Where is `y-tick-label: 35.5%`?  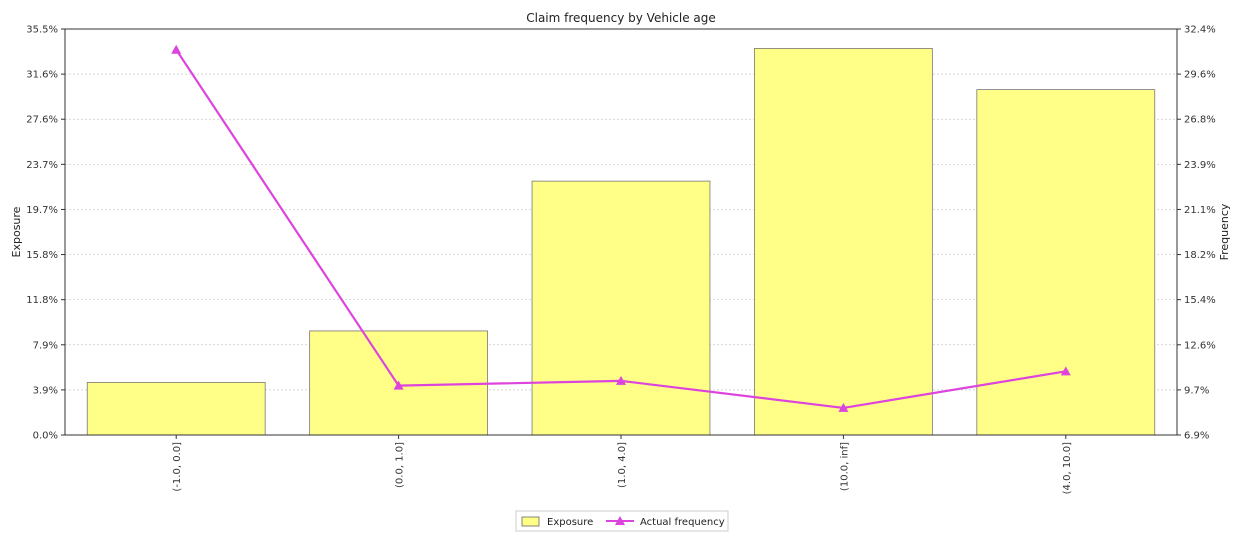
y-tick-label: 35.5% is located at coordinates (42, 30).